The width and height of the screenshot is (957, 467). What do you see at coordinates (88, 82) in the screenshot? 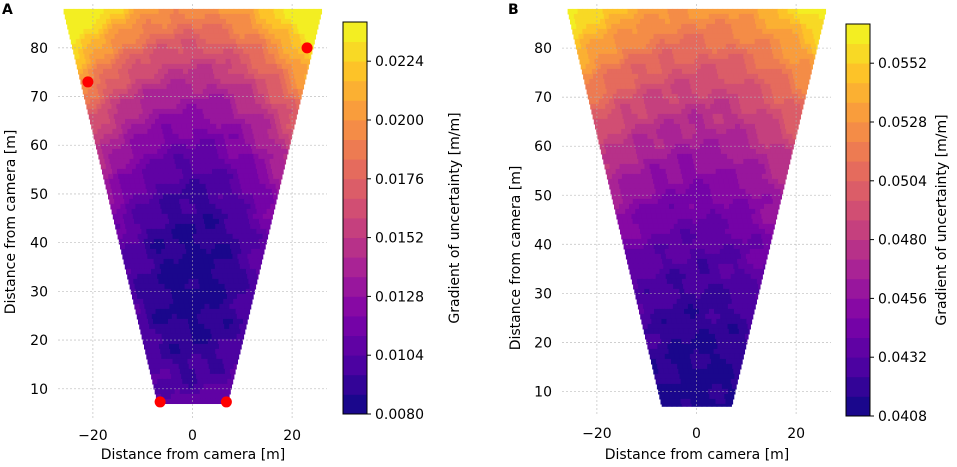
I see `camera-marker` at bounding box center [88, 82].